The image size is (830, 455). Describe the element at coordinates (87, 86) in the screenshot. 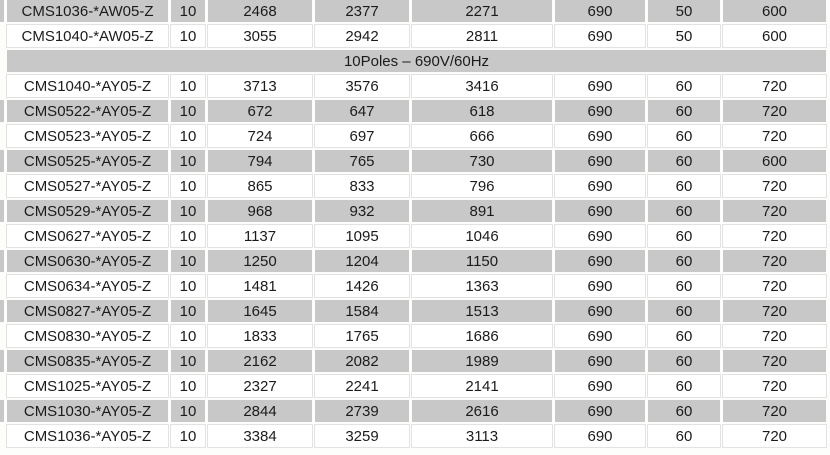

I see `cell-model-number: CMS1040-*AY05-Z` at that location.